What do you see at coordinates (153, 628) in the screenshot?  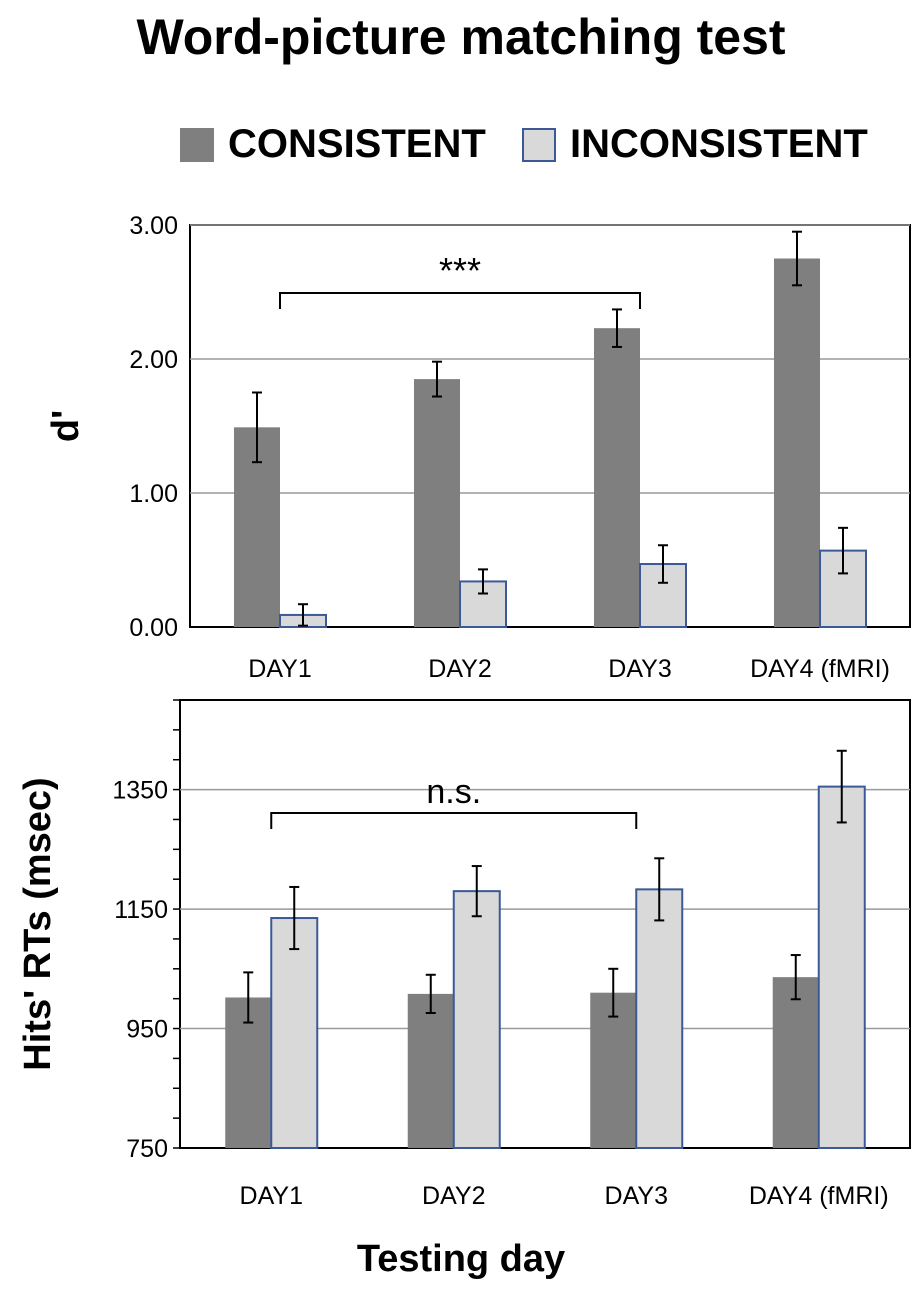 I see `y-tick-label: 0.00` at bounding box center [153, 628].